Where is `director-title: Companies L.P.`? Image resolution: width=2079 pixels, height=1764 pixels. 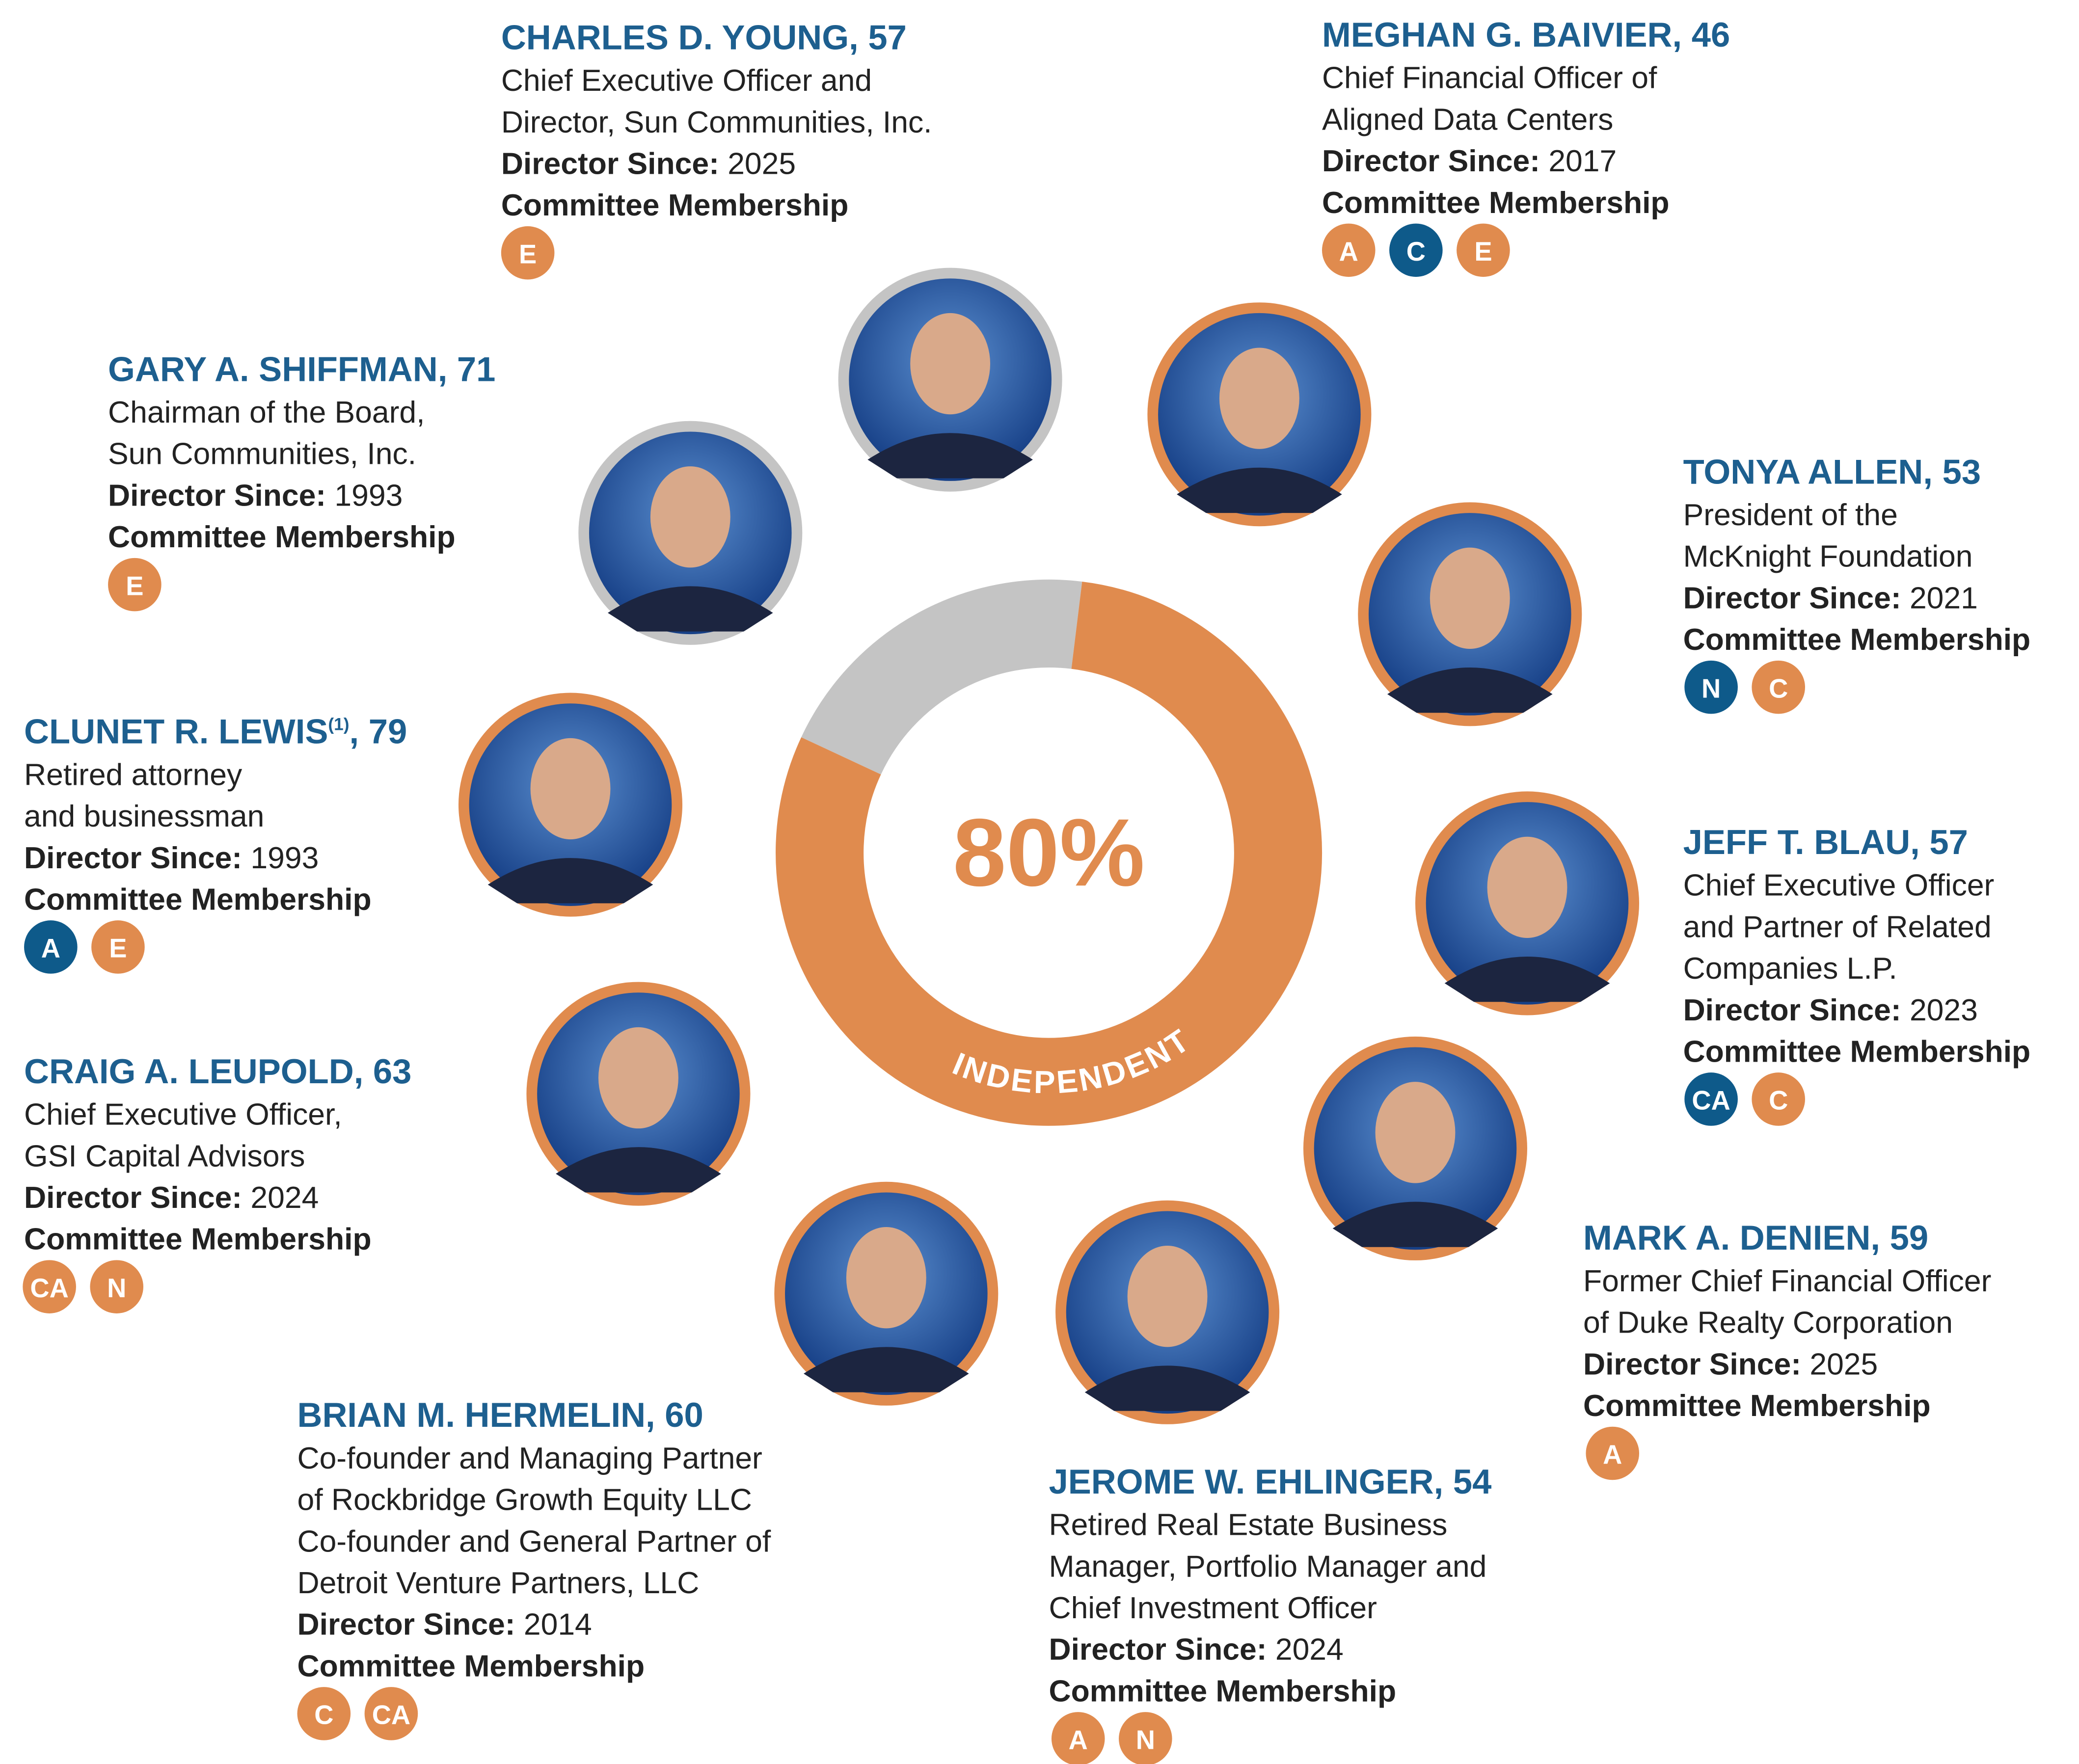
director-title: Companies L.P. is located at coordinates (1790, 968).